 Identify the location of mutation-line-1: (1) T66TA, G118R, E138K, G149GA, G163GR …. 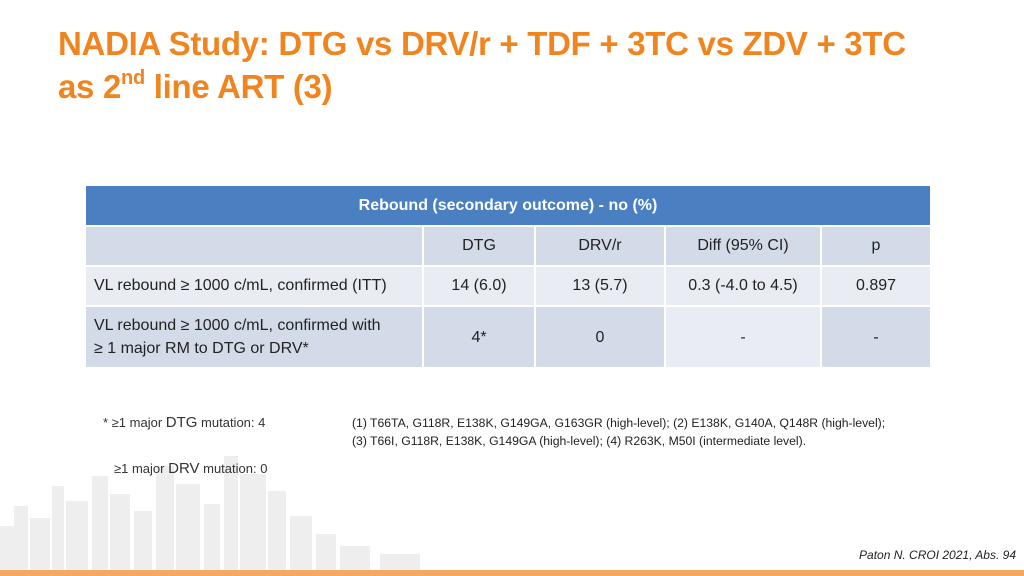
(619, 423).